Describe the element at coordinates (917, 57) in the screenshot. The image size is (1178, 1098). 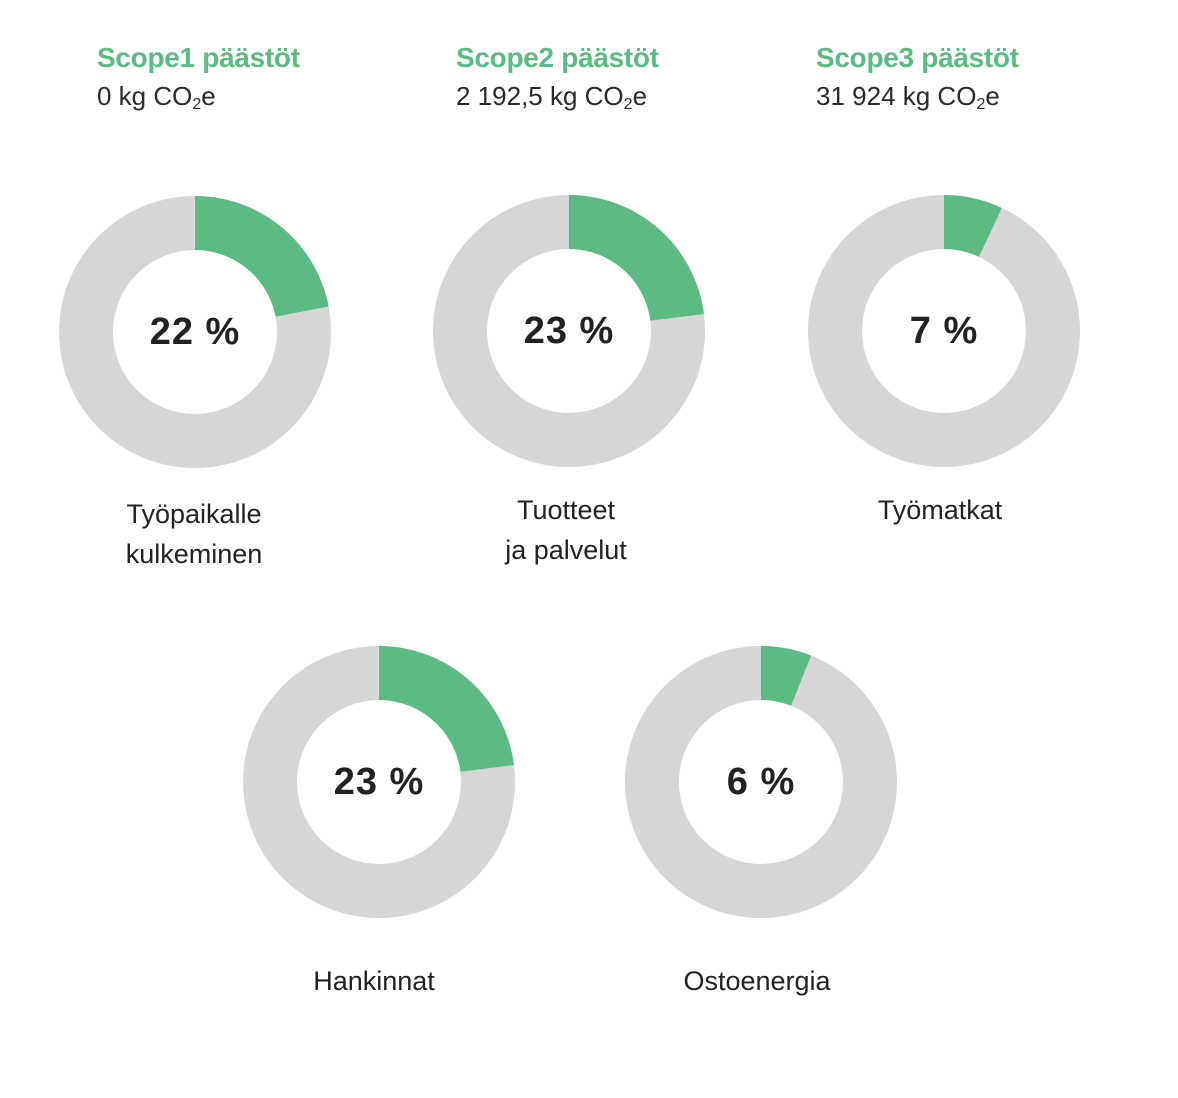
I see `scope3-title: Scope3 päästöt` at that location.